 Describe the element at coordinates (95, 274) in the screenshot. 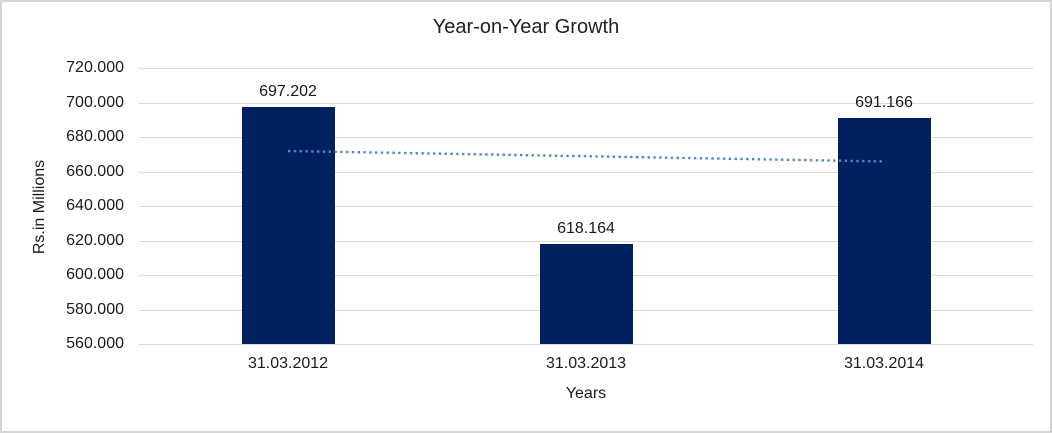

I see `y-tick-label: 600.000` at that location.